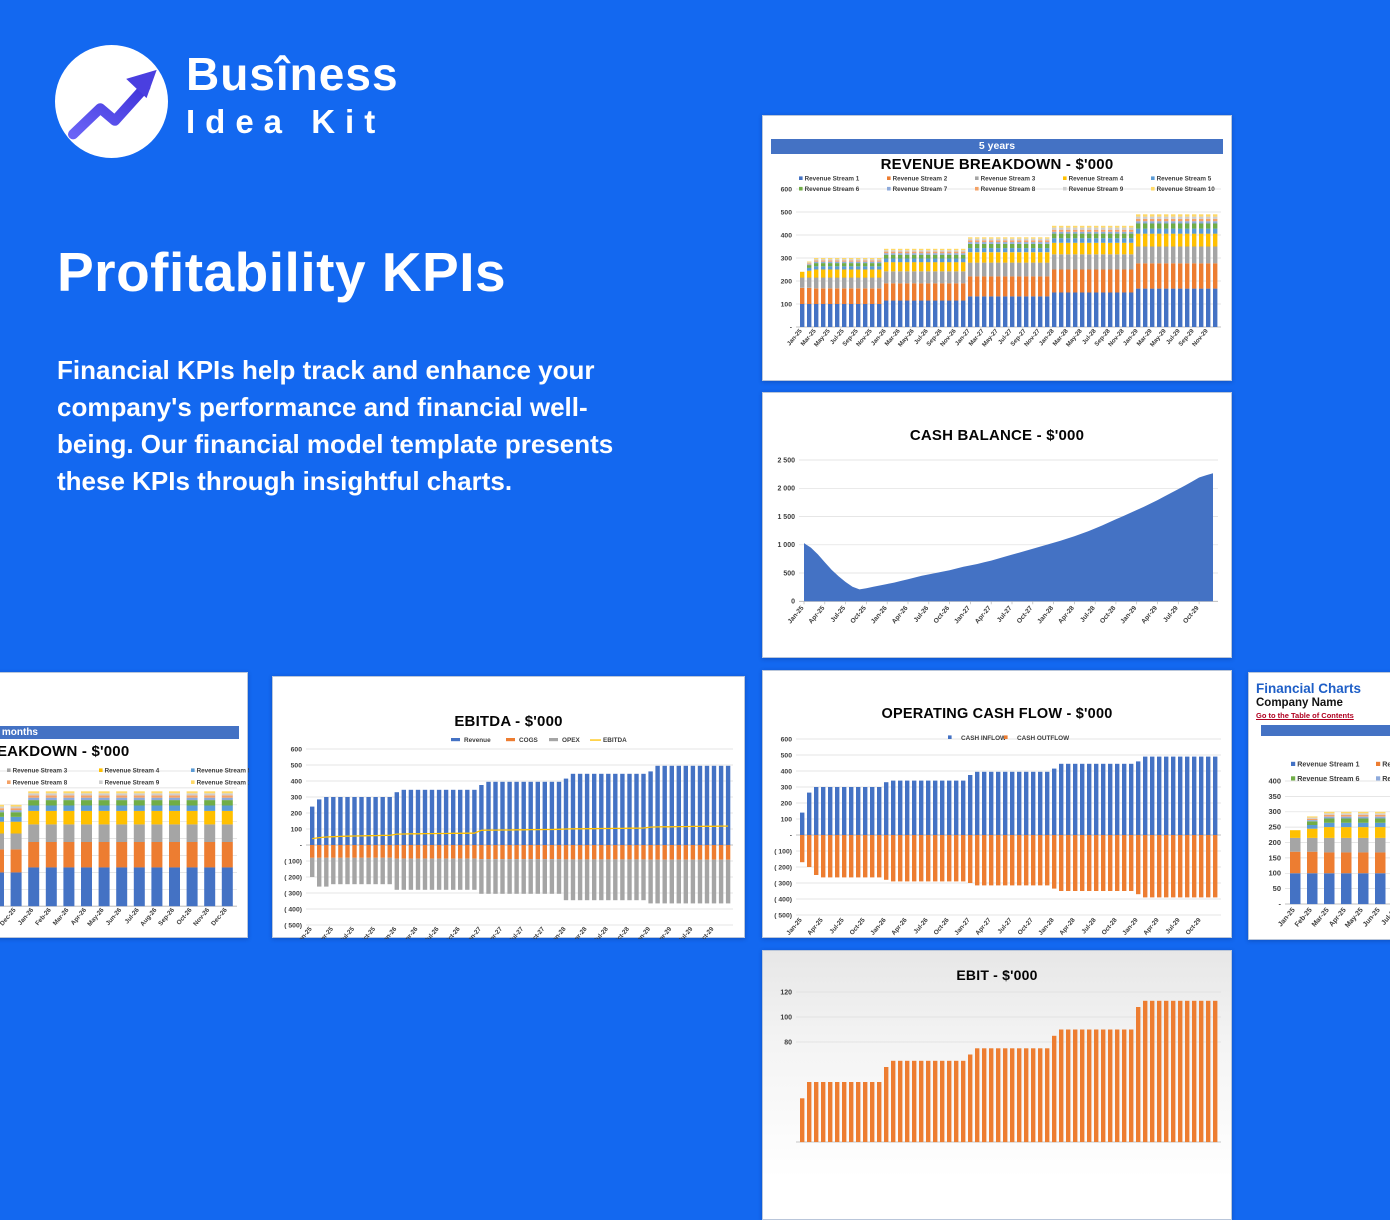 Image resolution: width=1390 pixels, height=1220 pixels. Describe the element at coordinates (1328, 778) in the screenshot. I see `svg-text: Revenue Stream 6` at that location.